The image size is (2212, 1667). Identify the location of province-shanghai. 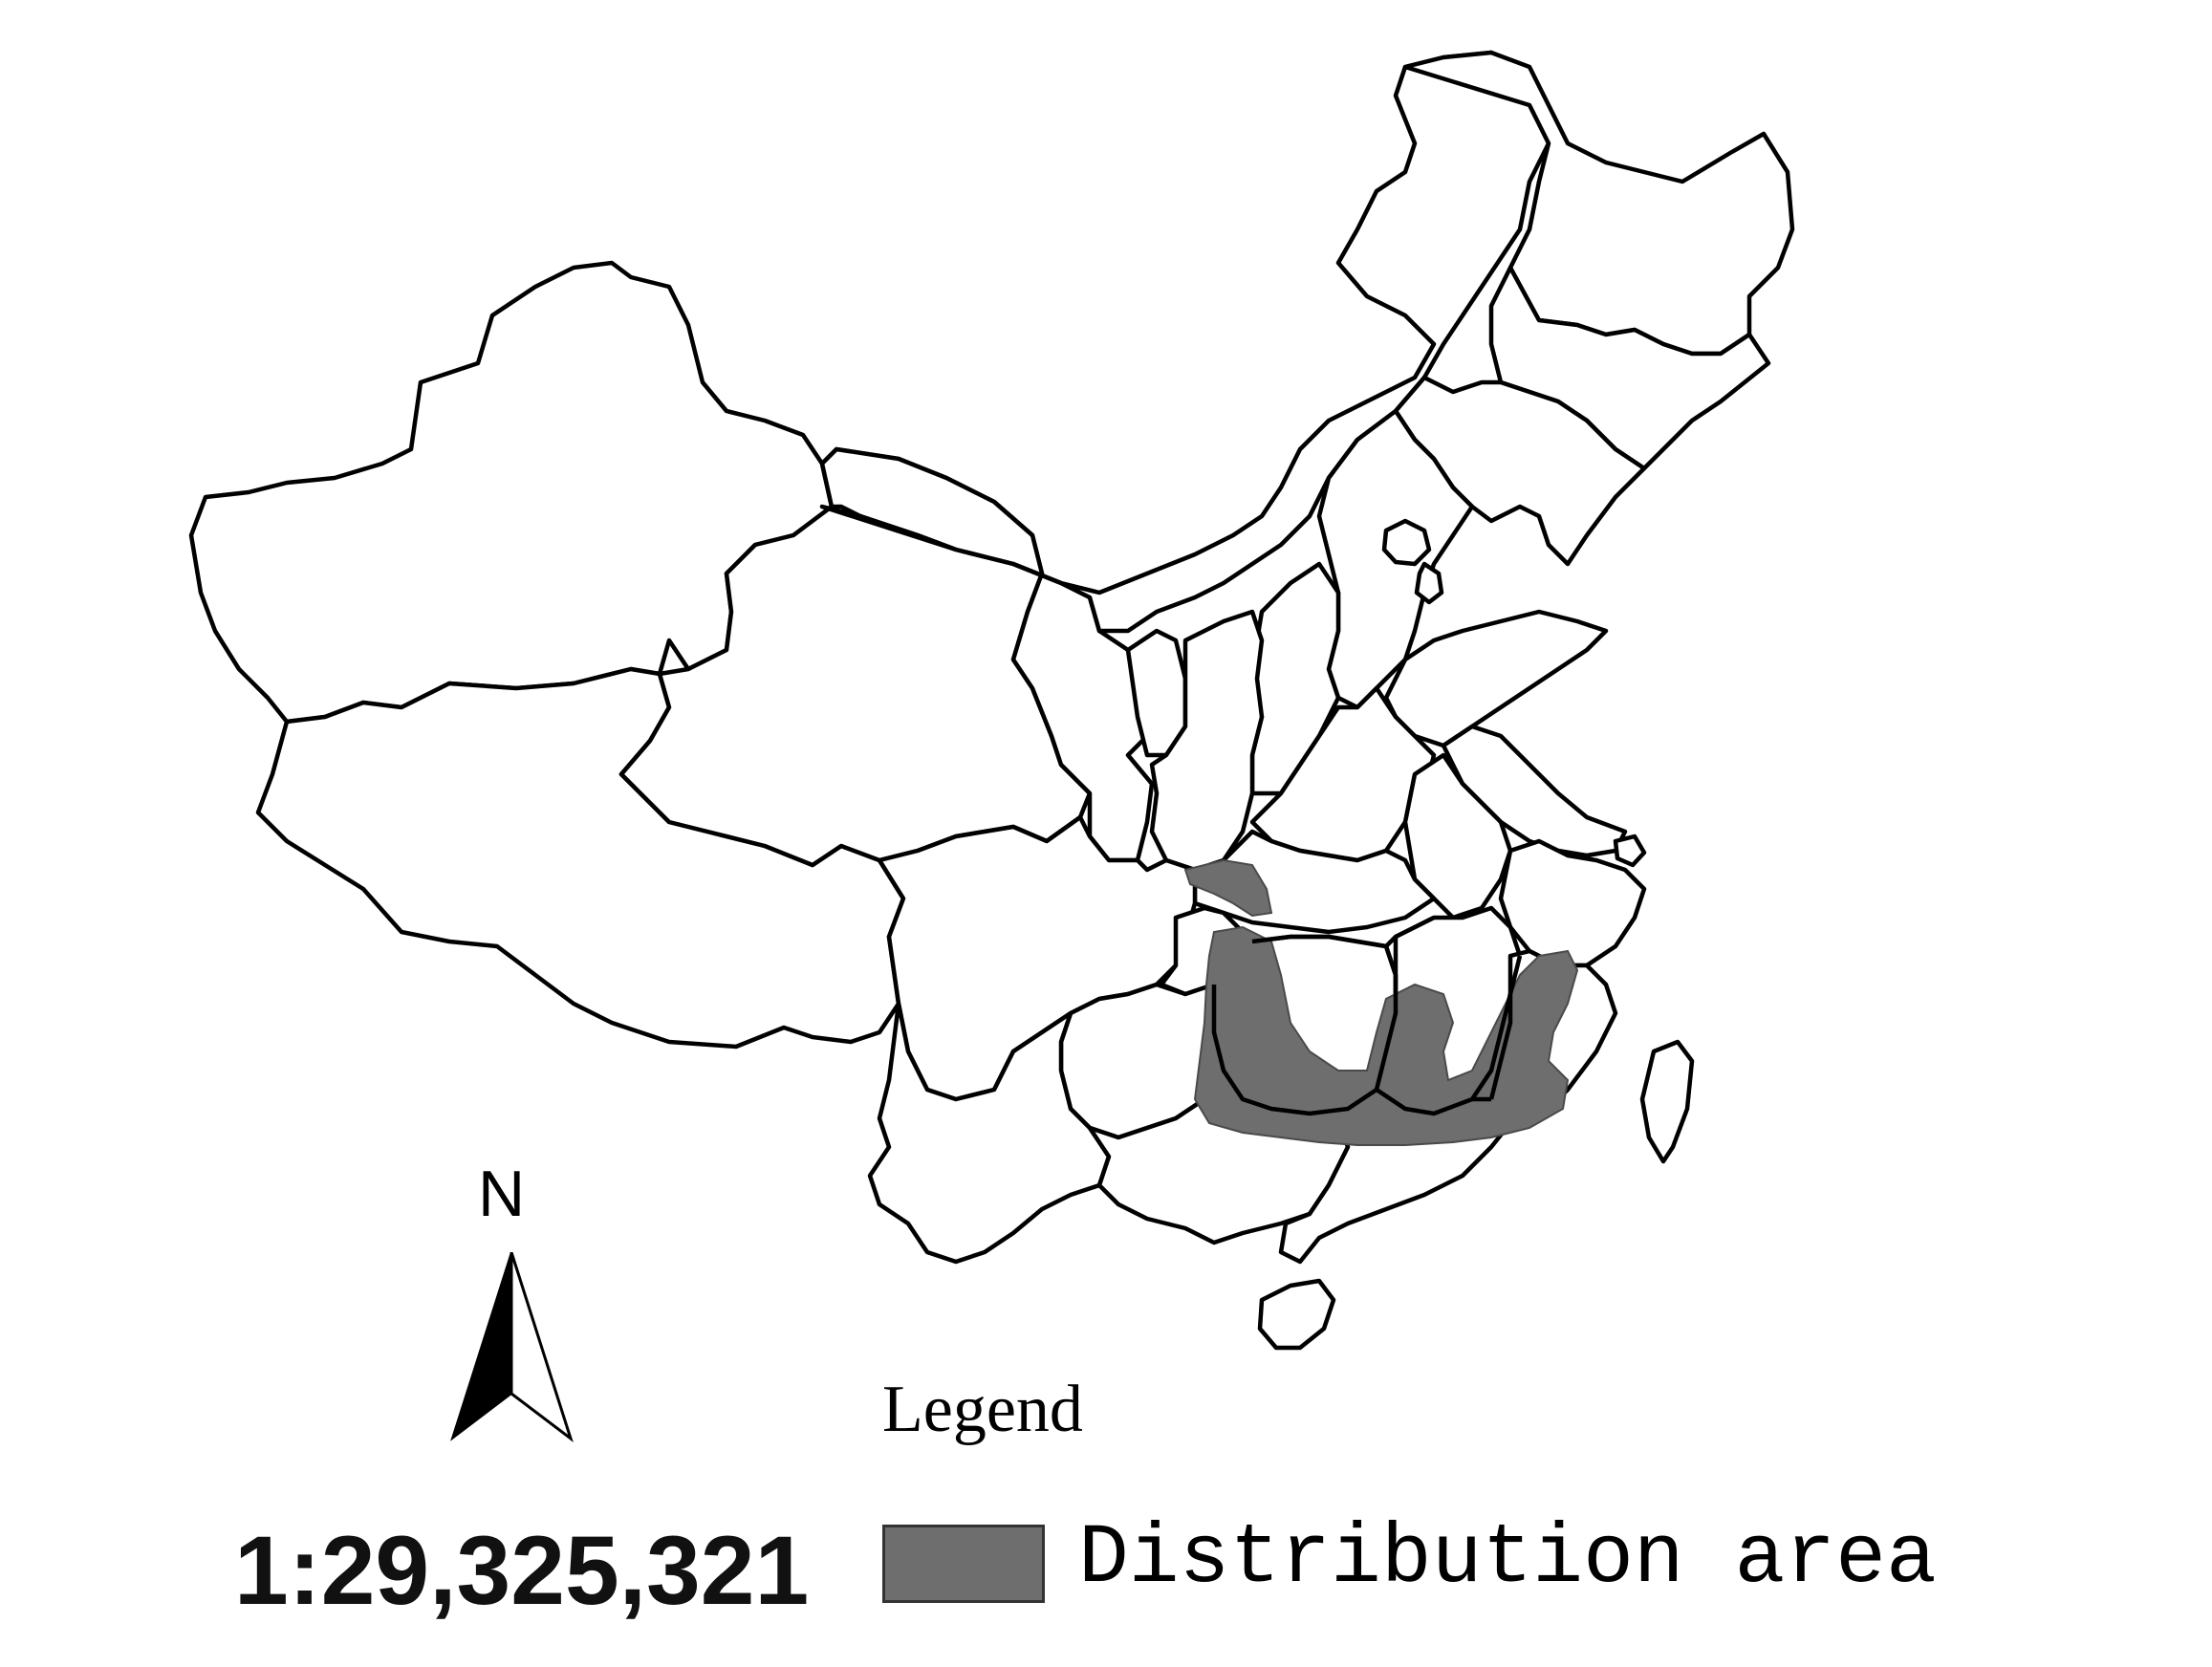
(1630, 851).